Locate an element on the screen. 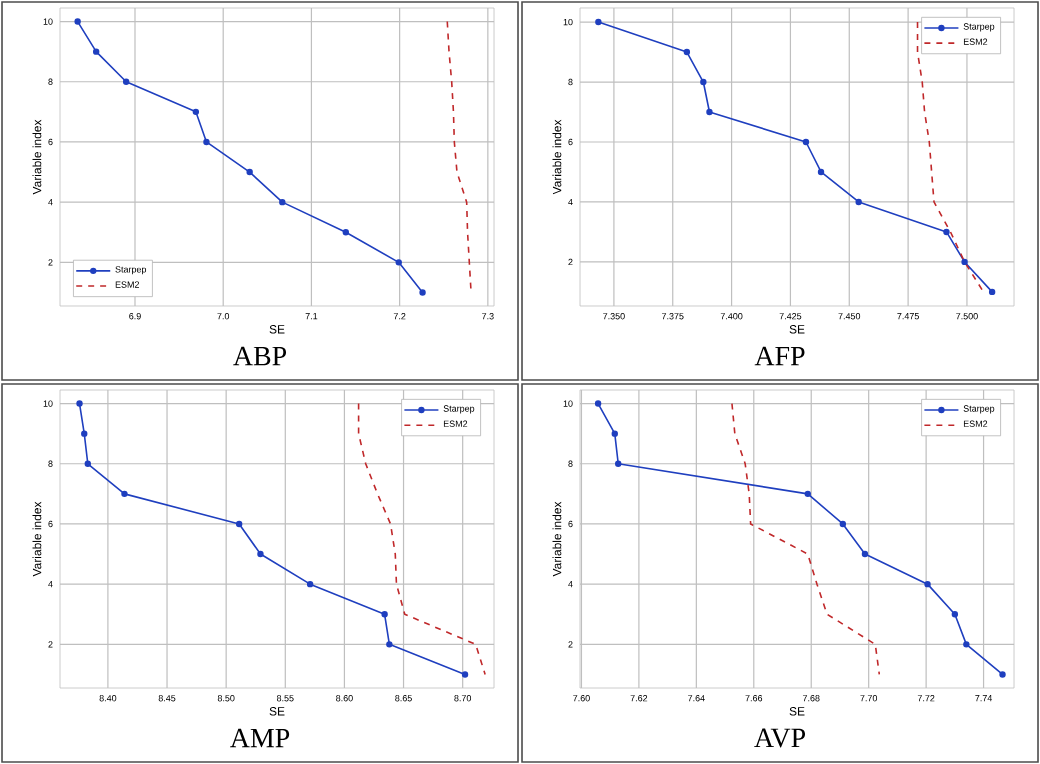 The image size is (1040, 764). text: AVP is located at coordinates (780, 738).